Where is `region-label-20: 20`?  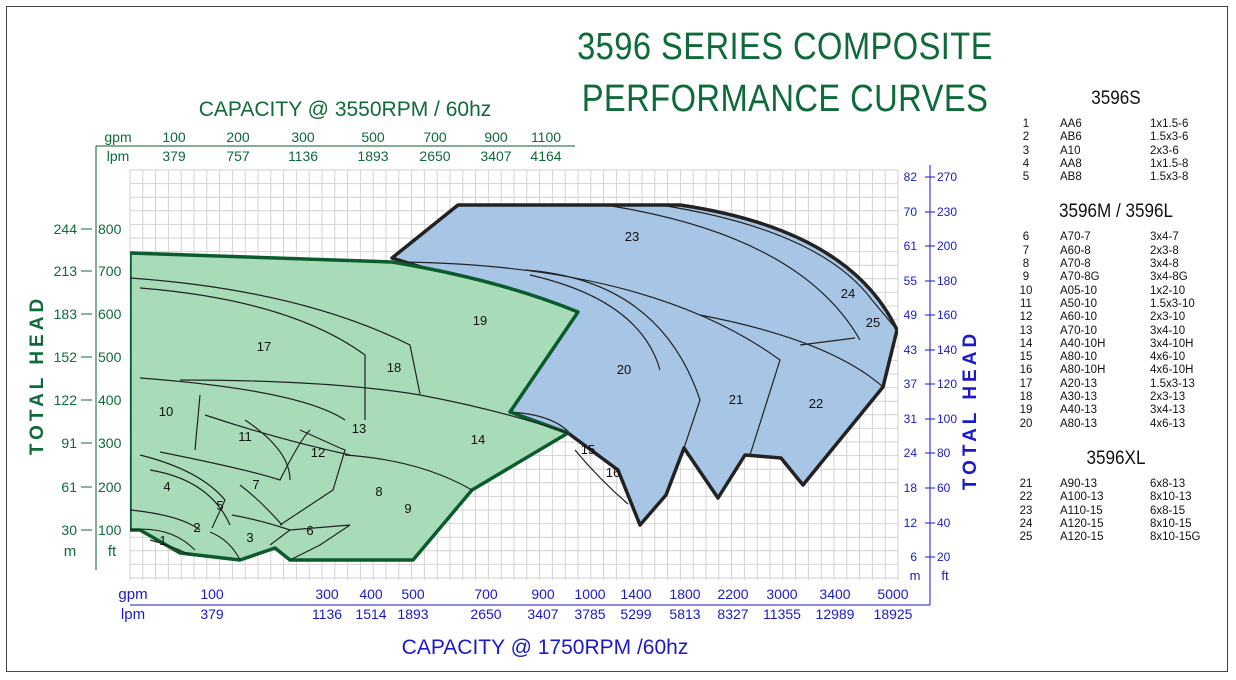 region-label-20: 20 is located at coordinates (624, 369).